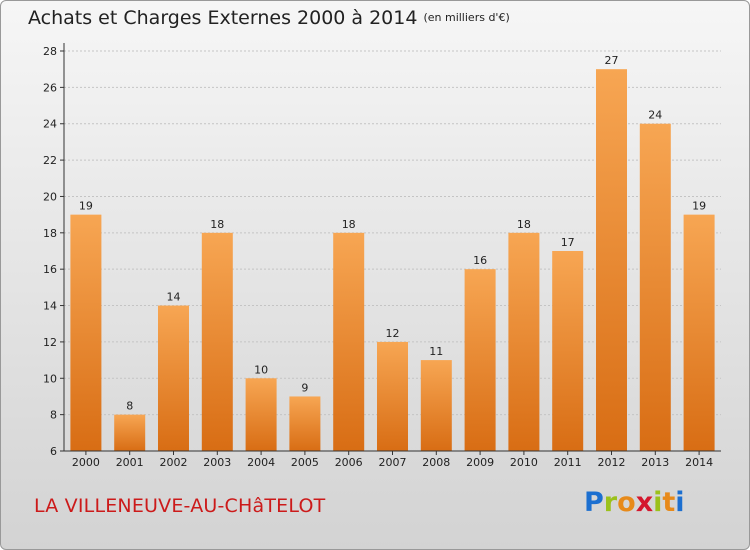  Describe the element at coordinates (480, 260) in the screenshot. I see `data-label: 16` at that location.